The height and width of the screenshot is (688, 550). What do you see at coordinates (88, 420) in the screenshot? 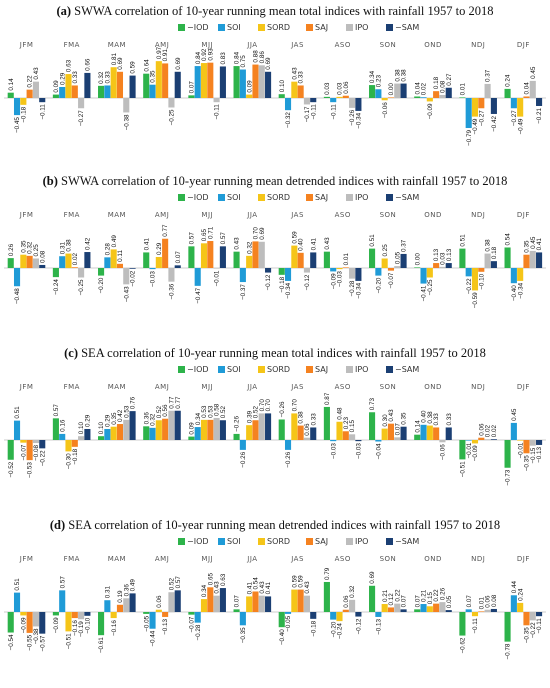
I see `data-label: 0.29` at bounding box center [88, 420].